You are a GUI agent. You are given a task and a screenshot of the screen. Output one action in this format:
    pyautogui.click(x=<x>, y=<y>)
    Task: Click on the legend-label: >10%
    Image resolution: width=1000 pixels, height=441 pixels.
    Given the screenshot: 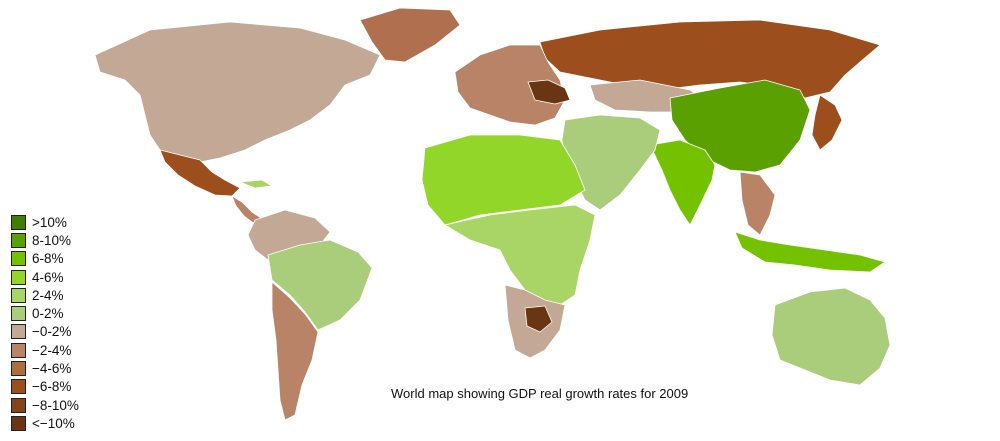 What is the action you would take?
    pyautogui.click(x=49, y=222)
    